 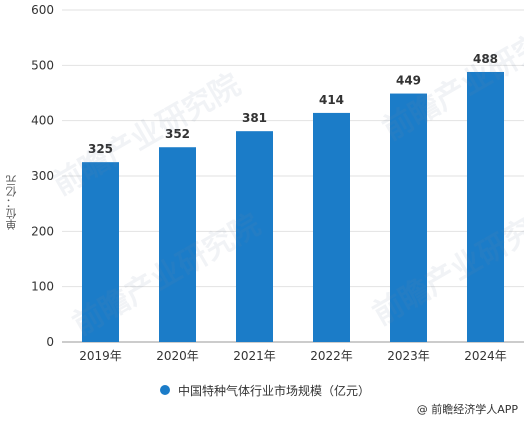 What do you see at coordinates (42, 65) in the screenshot?
I see `y-tick-label: 500` at bounding box center [42, 65].